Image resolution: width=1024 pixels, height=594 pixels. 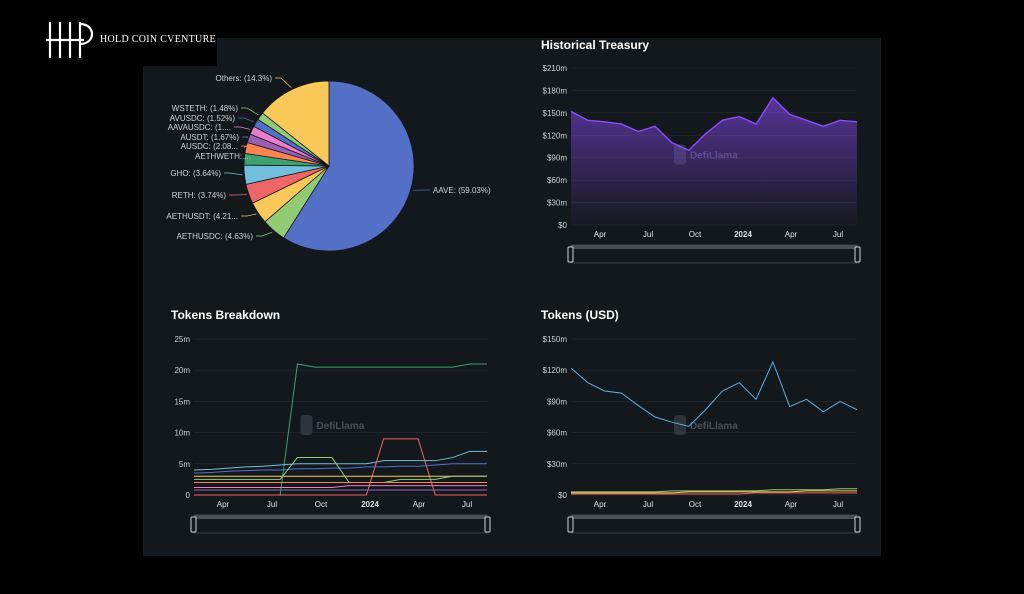 I want to click on pie-label-aave: AAVE: (59.03%), so click(x=462, y=190).